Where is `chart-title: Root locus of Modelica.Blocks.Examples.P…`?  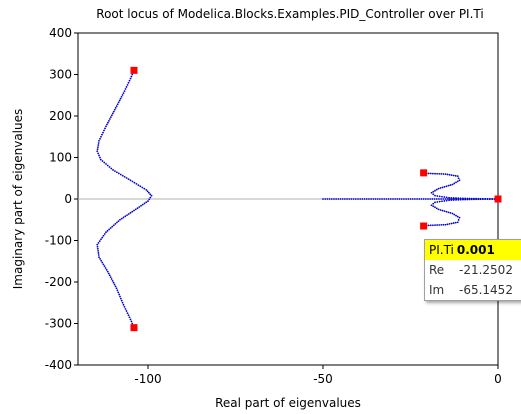
chart-title: Root locus of Modelica.Blocks.Examples.P… is located at coordinates (289, 14).